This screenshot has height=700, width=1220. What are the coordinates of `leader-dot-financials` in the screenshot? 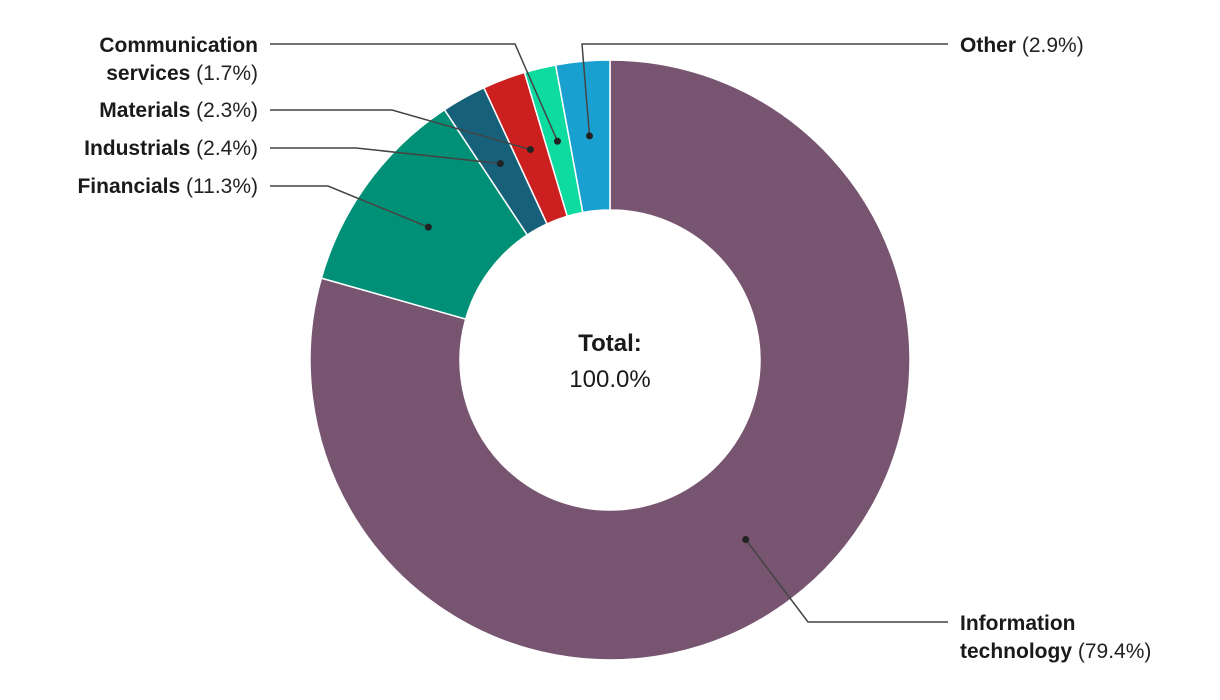 It's located at (428, 227).